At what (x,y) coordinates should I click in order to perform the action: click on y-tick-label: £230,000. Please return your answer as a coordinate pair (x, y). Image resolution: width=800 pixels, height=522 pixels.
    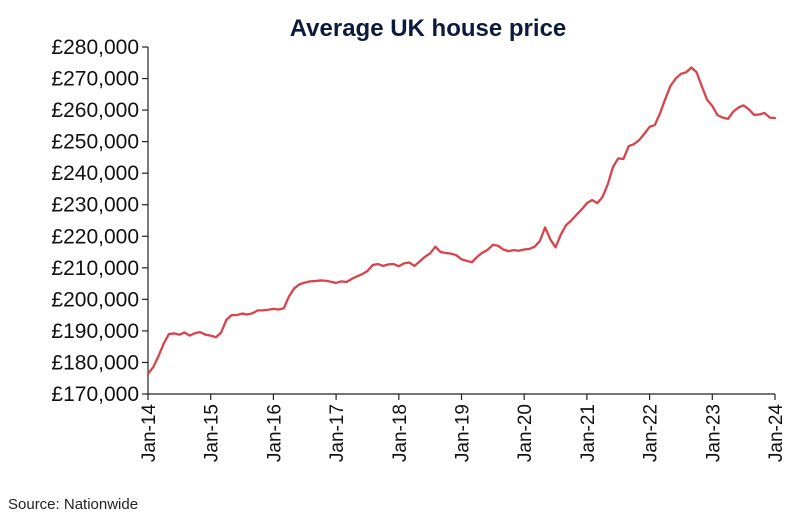
    Looking at the image, I should click on (95, 205).